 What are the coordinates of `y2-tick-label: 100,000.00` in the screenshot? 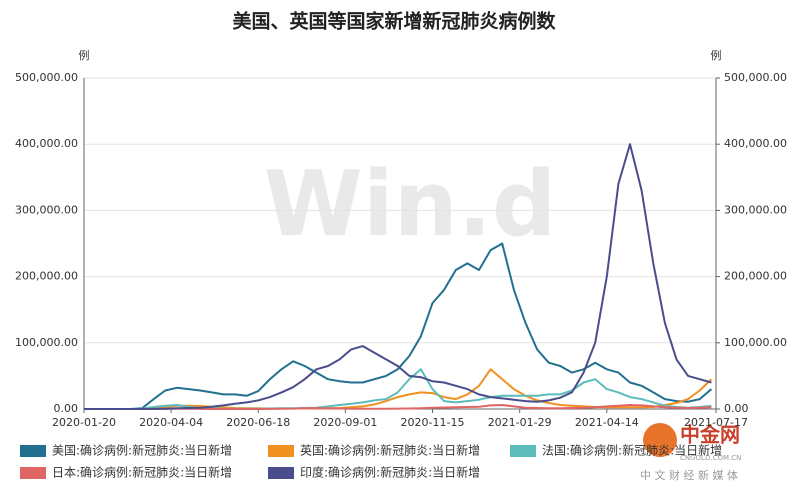 It's located at (755, 342).